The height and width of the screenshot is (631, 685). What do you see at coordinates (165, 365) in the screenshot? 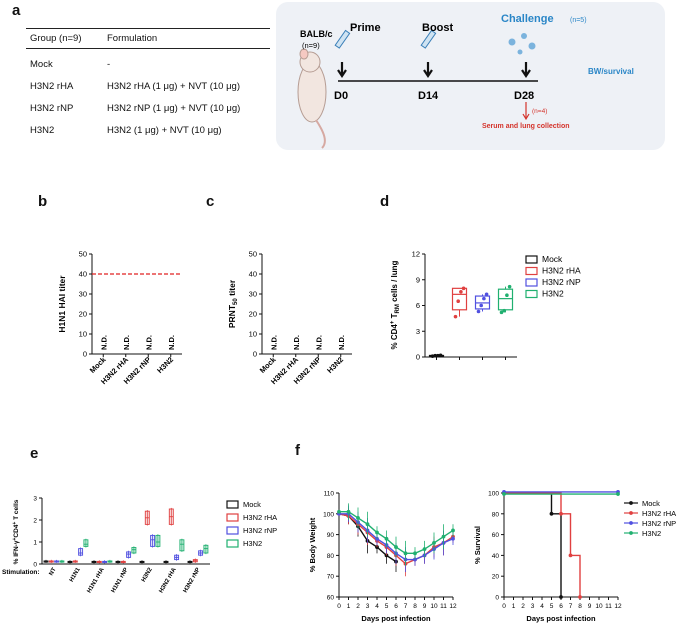
I see `x-tick-label: H3N2` at bounding box center [165, 365].